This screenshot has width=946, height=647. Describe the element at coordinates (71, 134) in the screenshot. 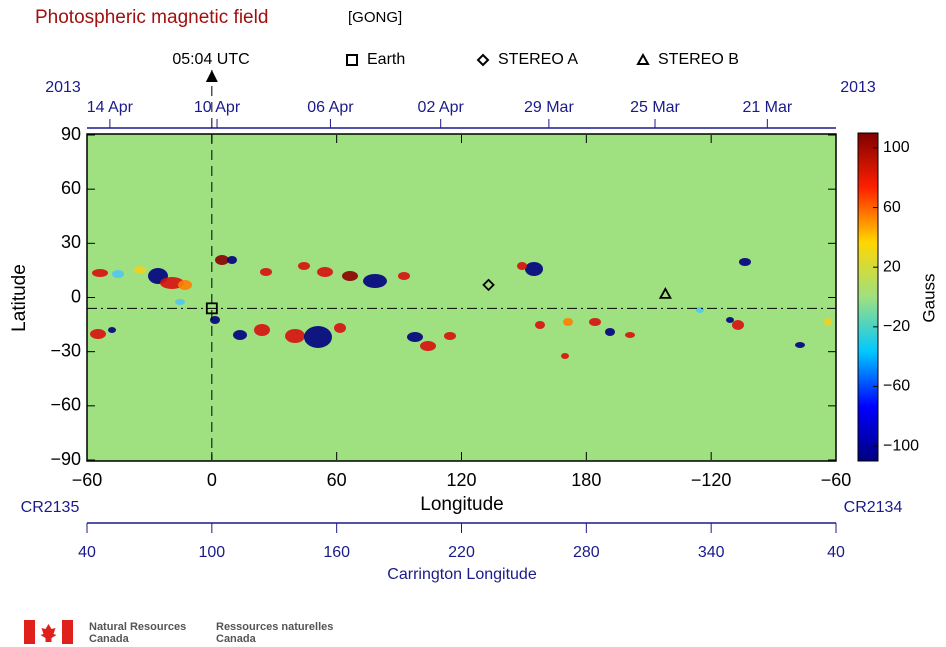

I see `y-tick-label: 90` at that location.